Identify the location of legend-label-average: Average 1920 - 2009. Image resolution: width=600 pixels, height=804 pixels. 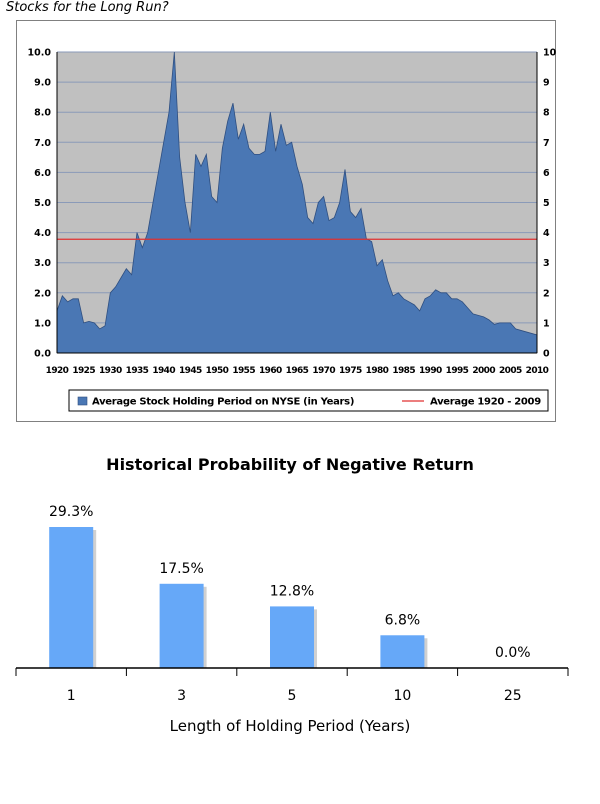
(485, 402).